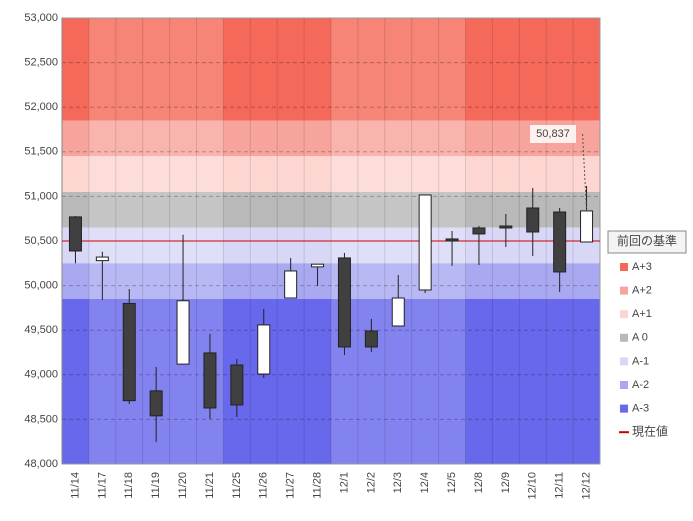  What do you see at coordinates (102, 485) in the screenshot?
I see `x-tick-label: 11/17` at bounding box center [102, 485].